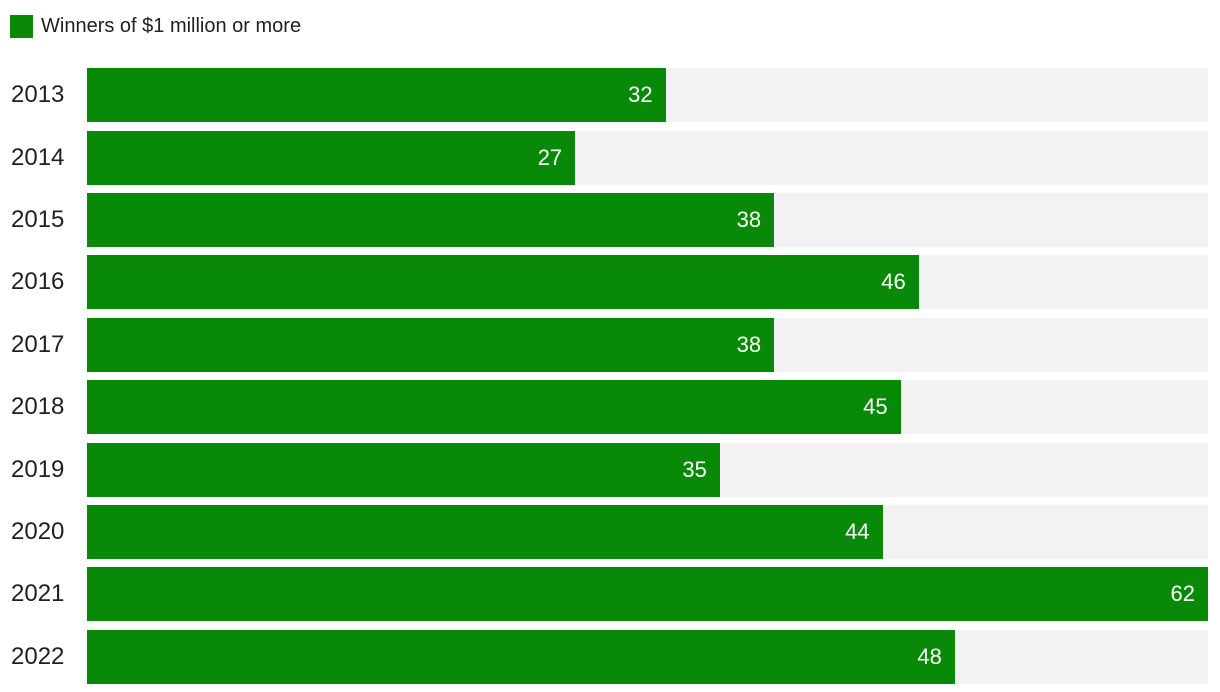 The width and height of the screenshot is (1220, 692). I want to click on bar-track: 46, so click(647, 282).